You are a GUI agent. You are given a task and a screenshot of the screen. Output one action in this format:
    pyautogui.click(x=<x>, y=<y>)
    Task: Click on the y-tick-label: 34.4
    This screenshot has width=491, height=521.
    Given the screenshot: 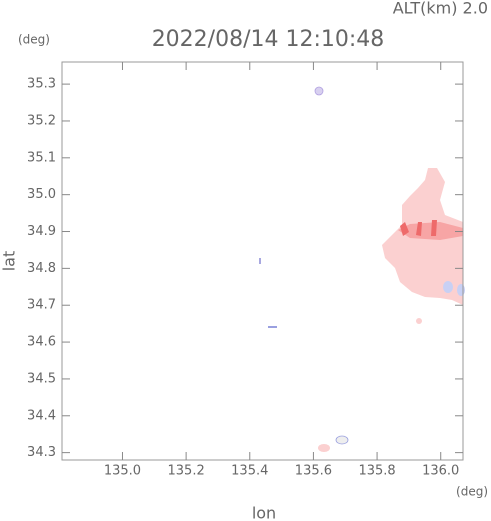 What is the action you would take?
    pyautogui.click(x=41, y=415)
    